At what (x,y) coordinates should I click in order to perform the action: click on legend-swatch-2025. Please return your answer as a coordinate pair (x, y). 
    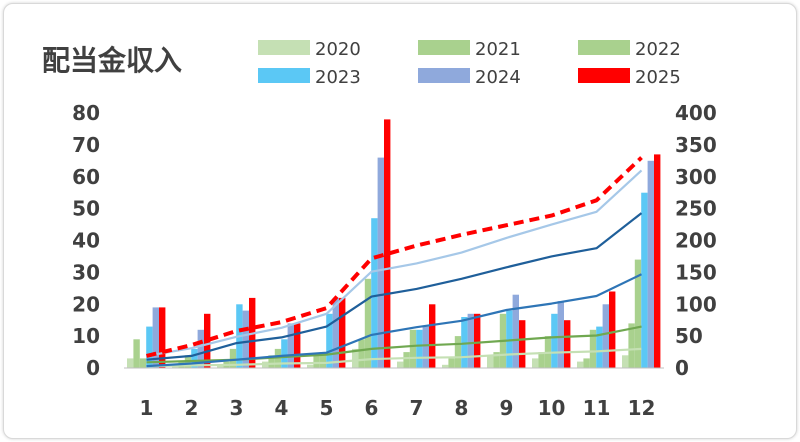
    Looking at the image, I should click on (604, 75).